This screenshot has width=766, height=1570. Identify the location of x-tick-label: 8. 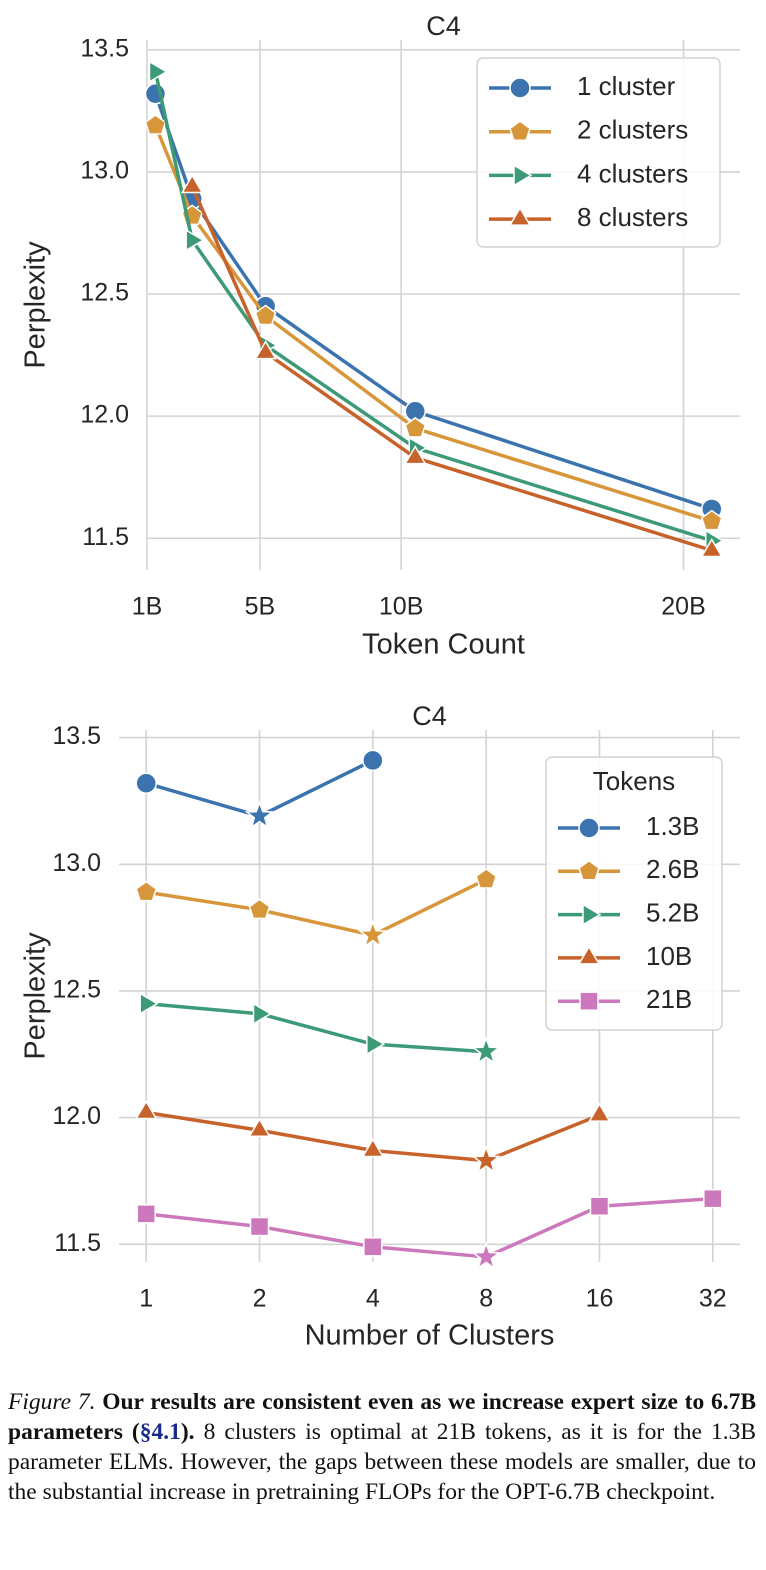
(486, 1299).